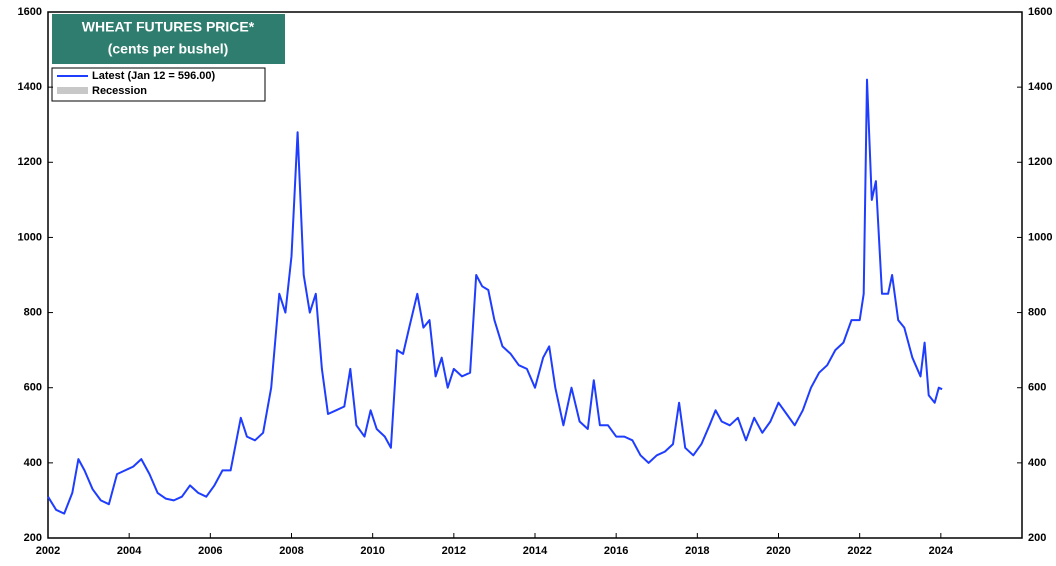 The width and height of the screenshot is (1056, 566). What do you see at coordinates (1040, 12) in the screenshot?
I see `y2-tick-label: 1600` at bounding box center [1040, 12].